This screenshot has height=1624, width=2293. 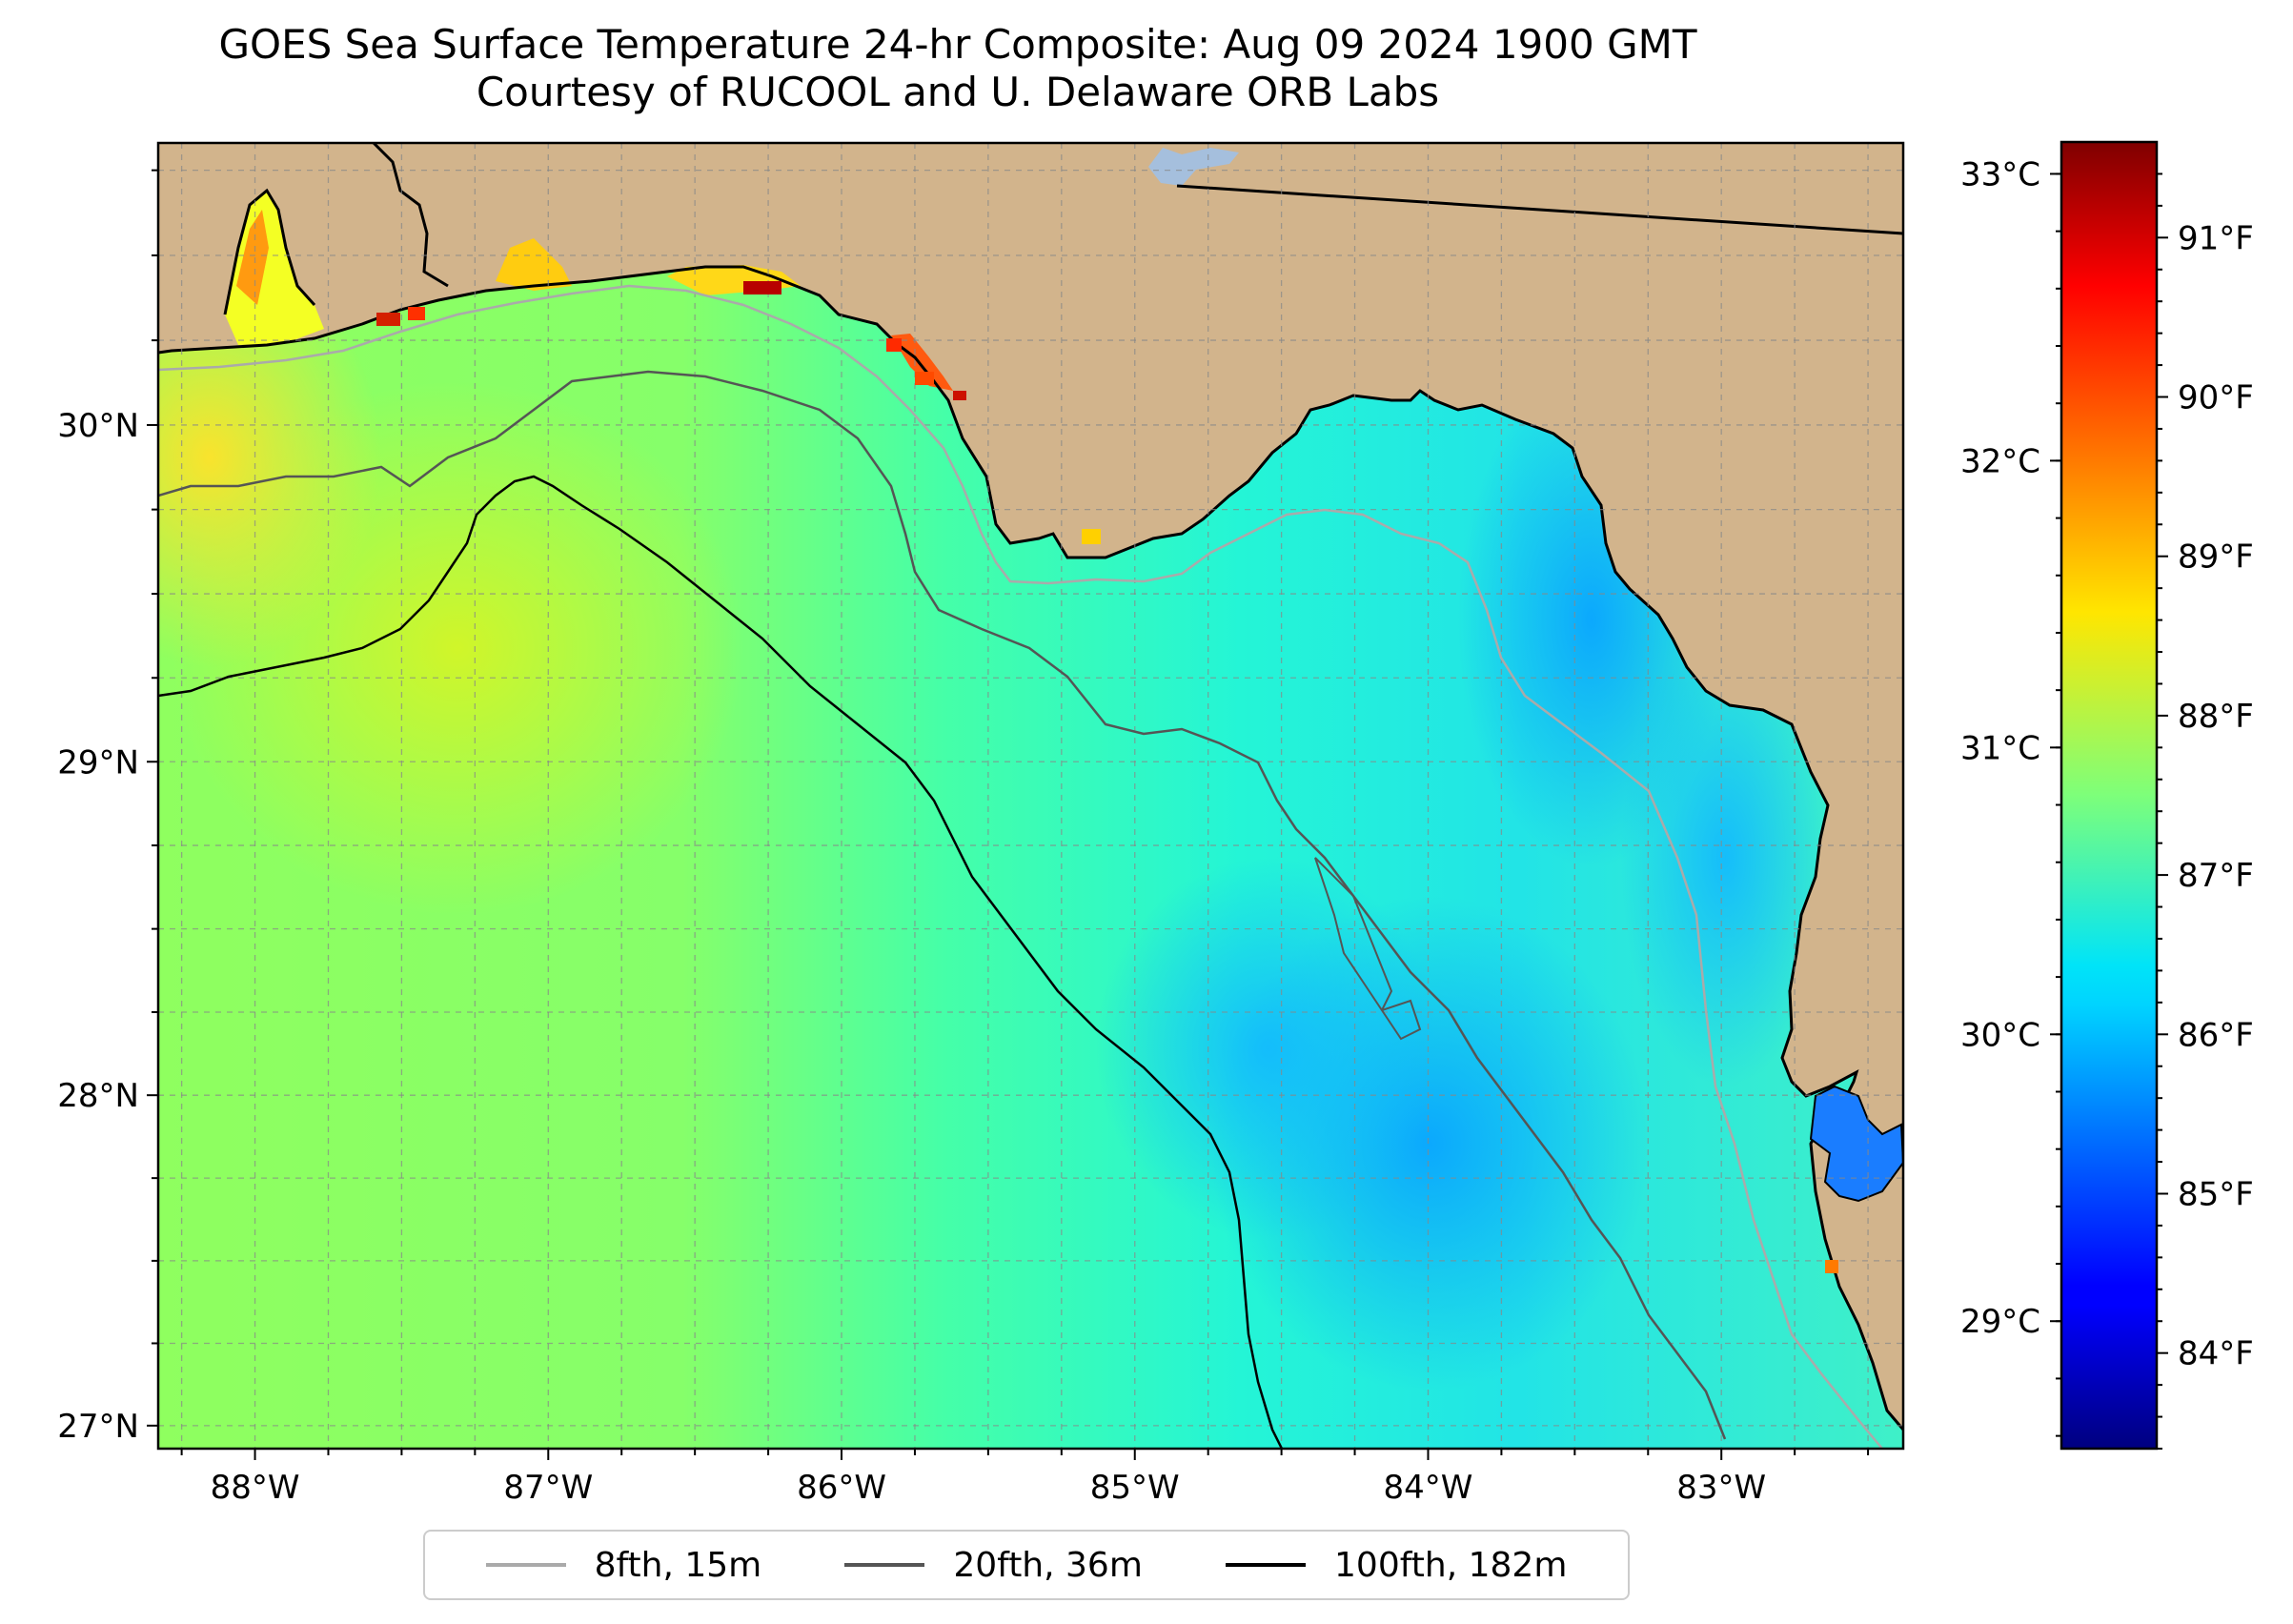 I want to click on colorbar-c-label: 30°C, so click(x=2000, y=1035).